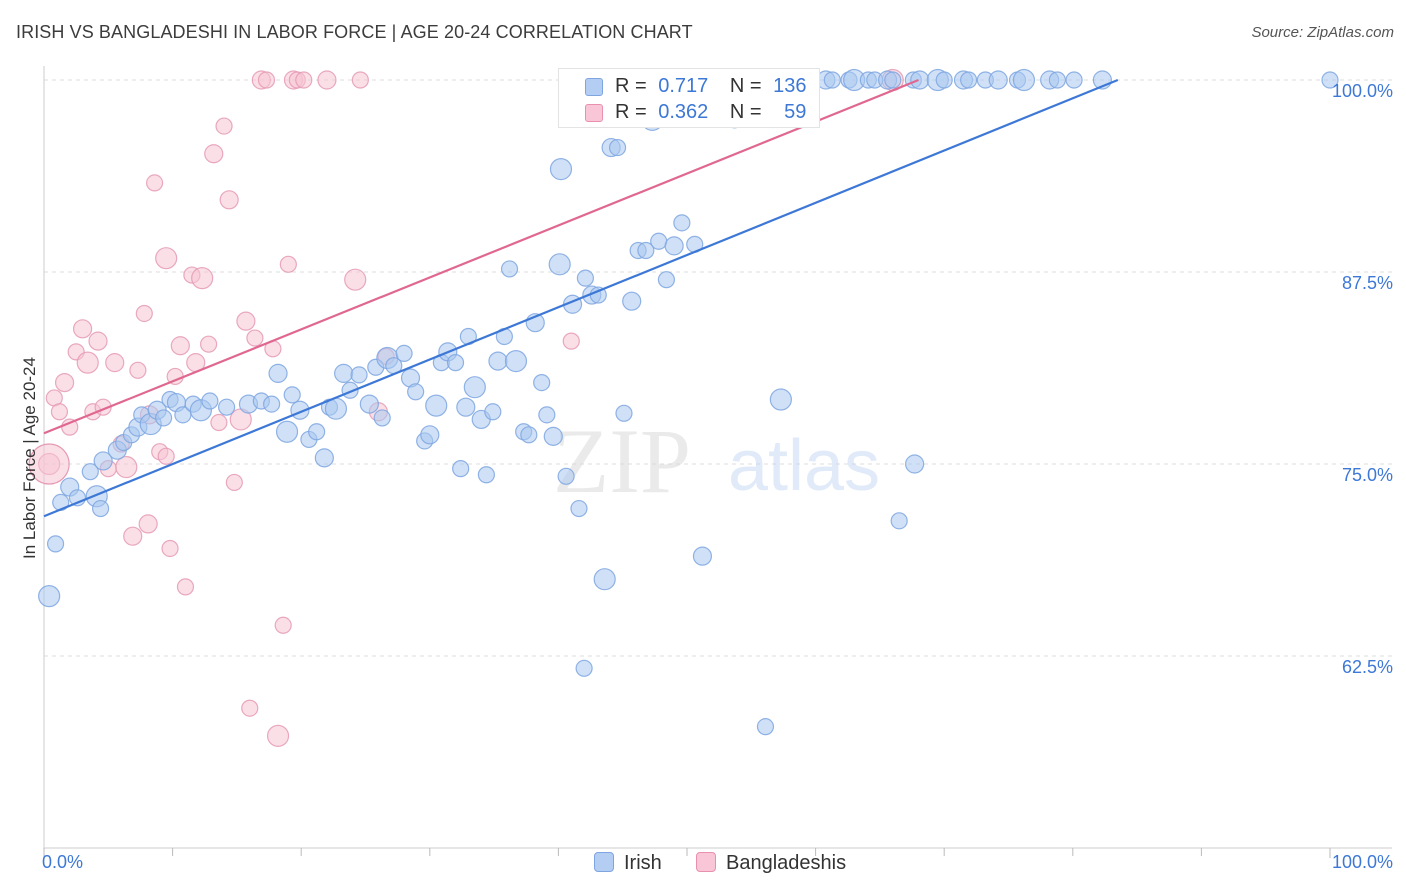 This screenshot has height=892, width=1406. I want to click on n-label: N =, so click(745, 86).